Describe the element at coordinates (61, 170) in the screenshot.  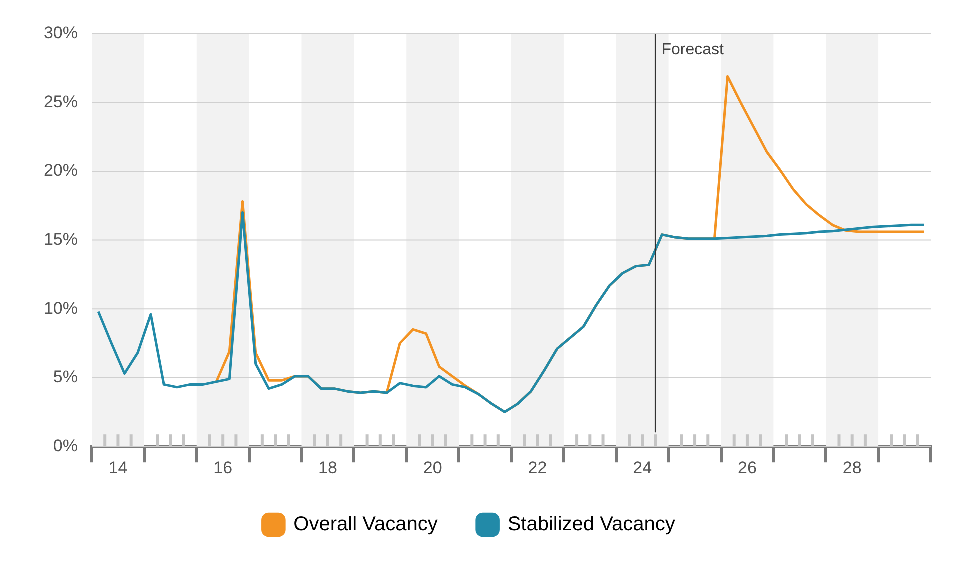
I see `y-tick-label: 20%` at that location.